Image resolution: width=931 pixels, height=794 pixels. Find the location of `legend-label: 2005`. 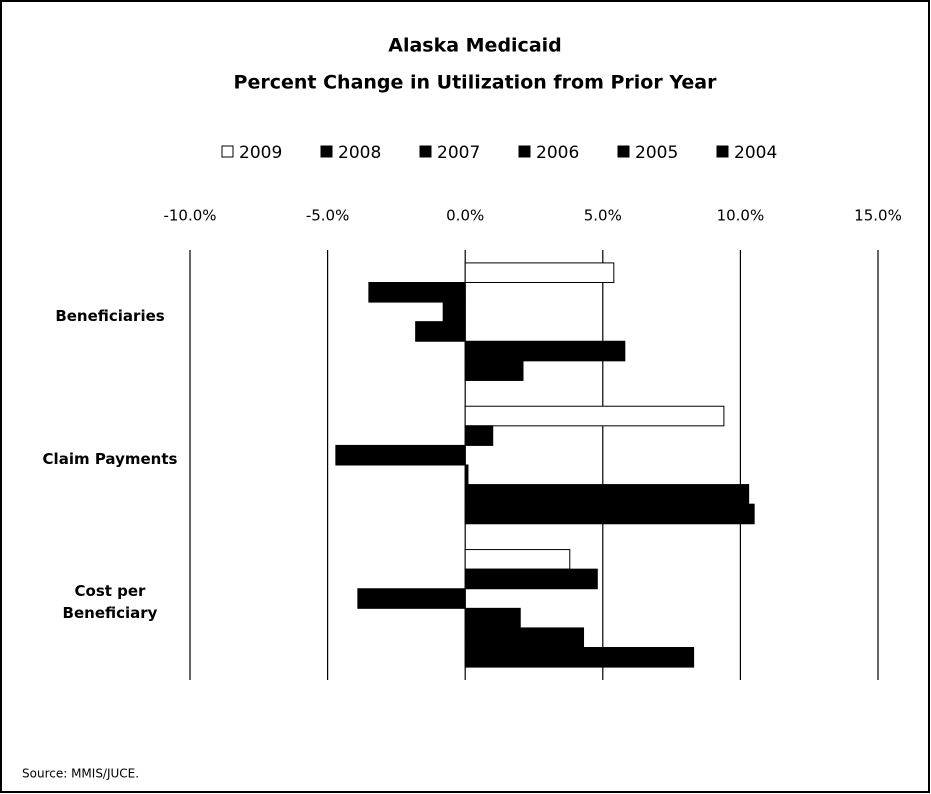

legend-label: 2005 is located at coordinates (656, 153).